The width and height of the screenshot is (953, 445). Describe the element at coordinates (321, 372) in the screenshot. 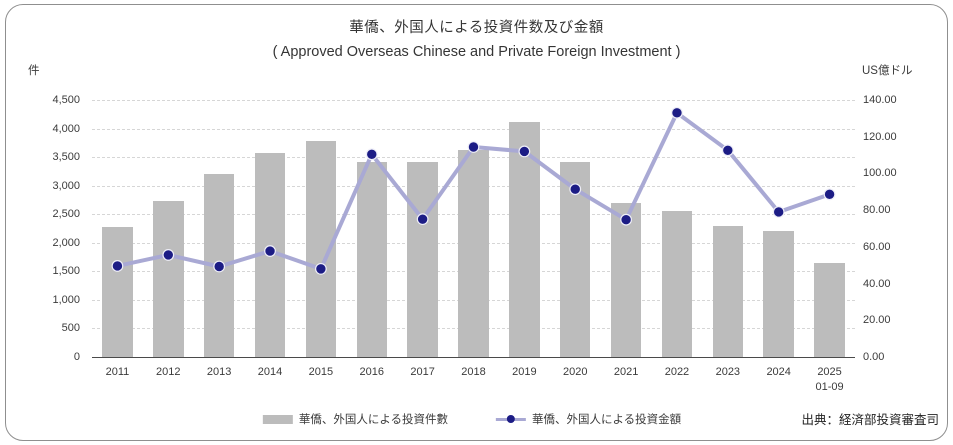

I see `x-axis-label: 2015` at that location.